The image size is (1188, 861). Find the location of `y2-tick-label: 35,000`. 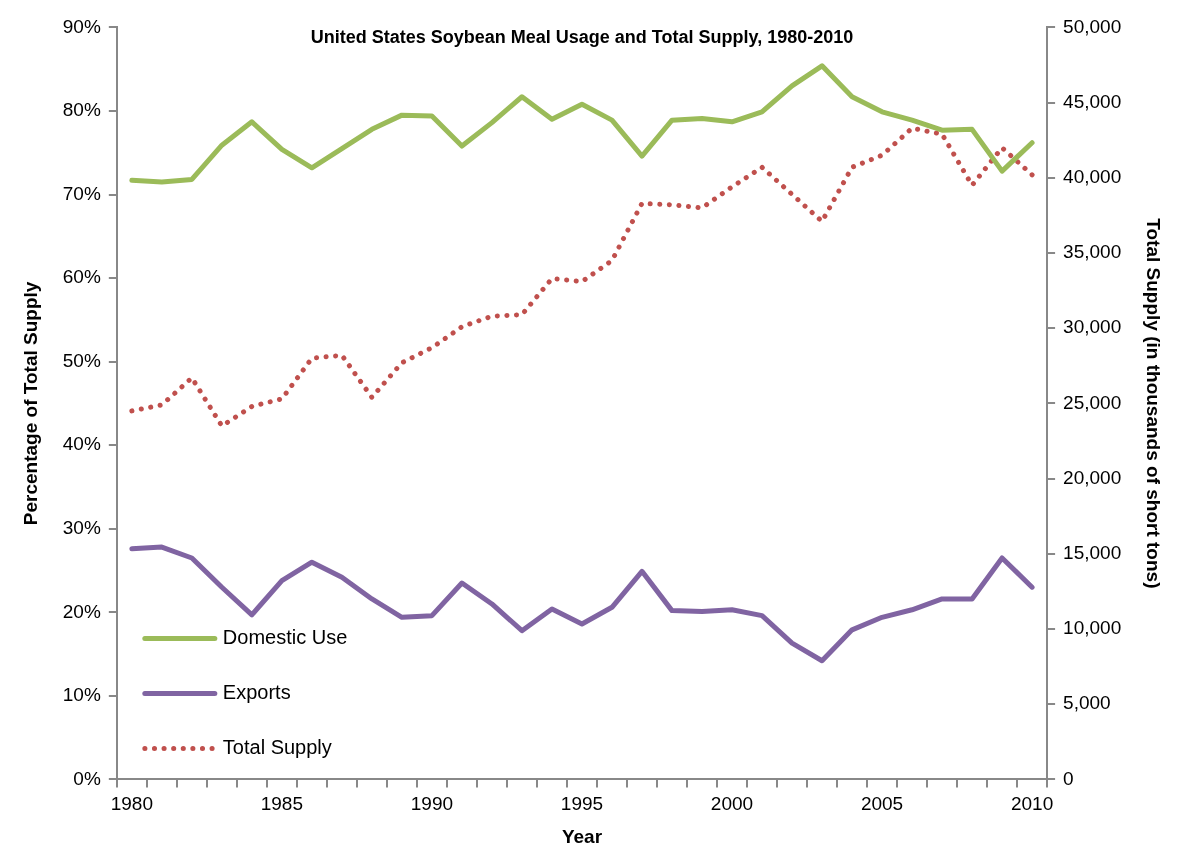

y2-tick-label: 35,000 is located at coordinates (1092, 252).